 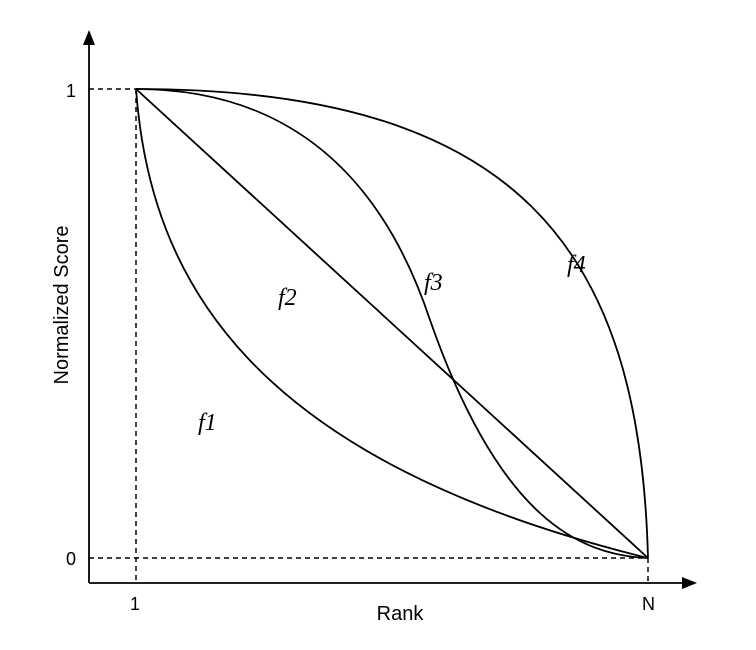 I want to click on curve-label-f4: f4, so click(x=576, y=265).